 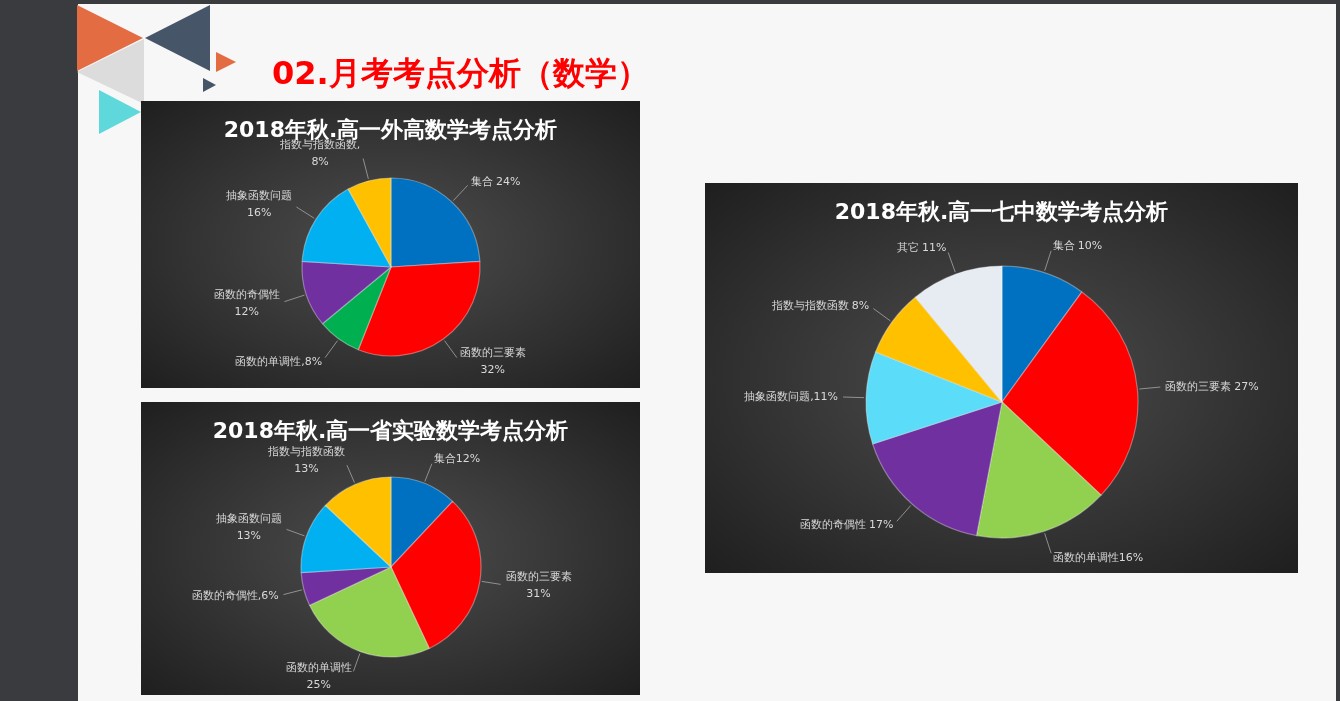 I want to click on chart-title: 2018年秋.高一七中数学考点分析, so click(x=1001, y=211).